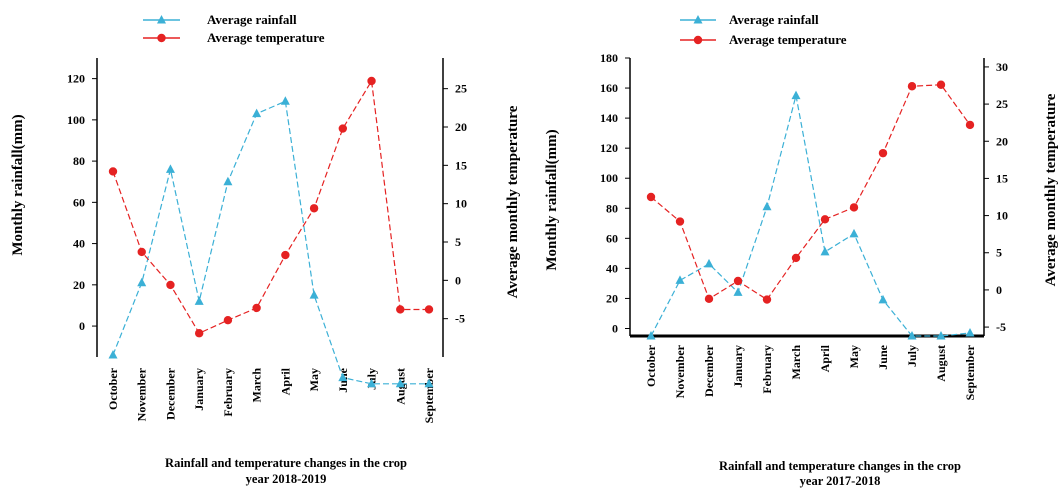 This screenshot has width=1059, height=502. I want to click on category-label: July, so click(912, 356).